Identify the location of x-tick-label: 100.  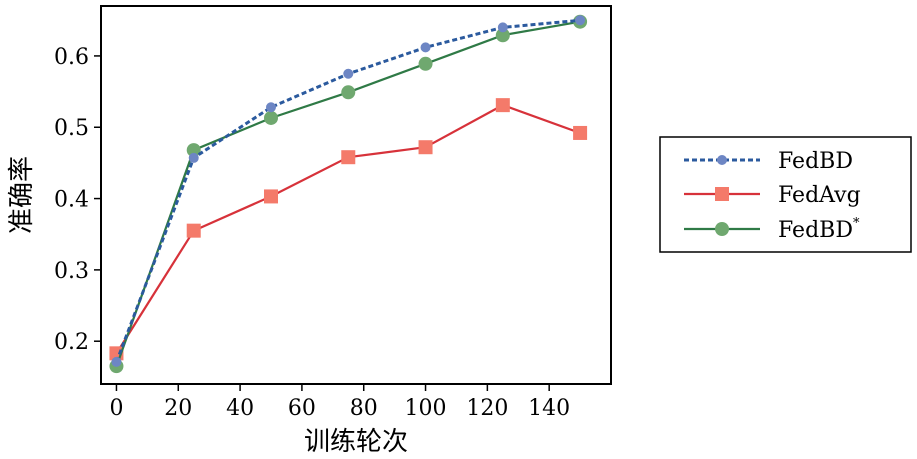
(426, 408).